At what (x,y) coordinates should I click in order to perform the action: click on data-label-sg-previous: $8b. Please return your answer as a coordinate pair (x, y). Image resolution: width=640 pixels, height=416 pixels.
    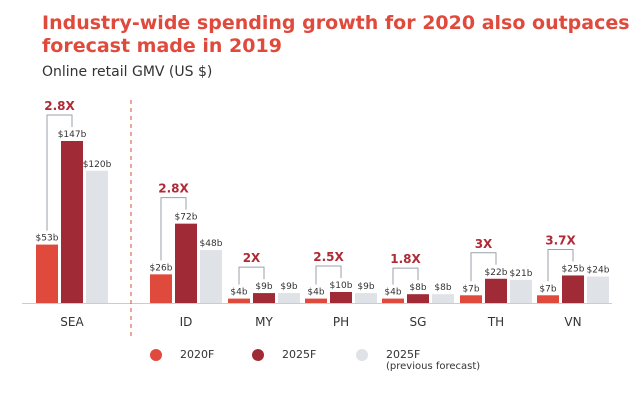
    Looking at the image, I should click on (442, 288).